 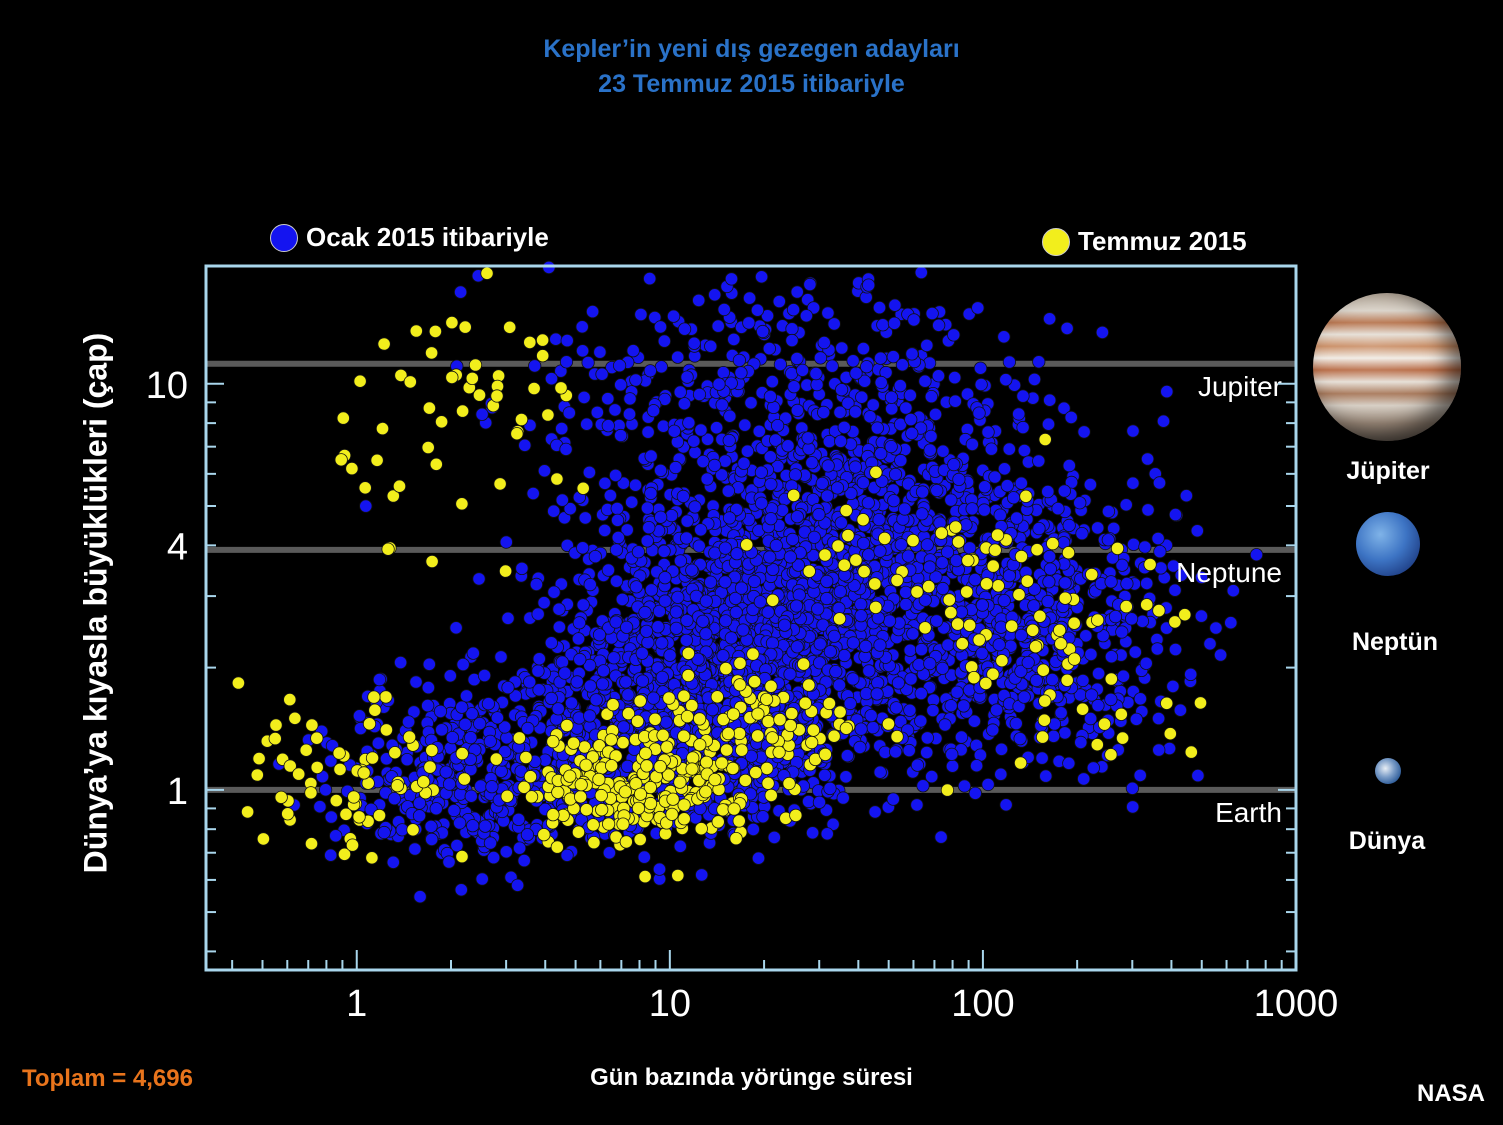 I want to click on total-count: Toplam = 4,696, so click(x=107, y=1078).